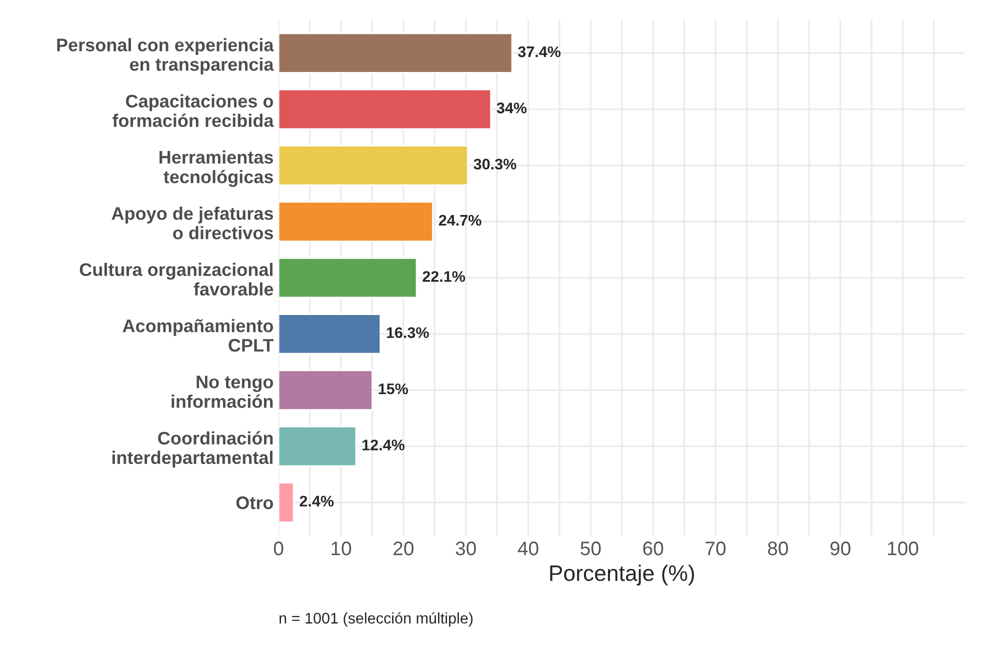 This screenshot has width=995, height=646. What do you see at coordinates (444, 276) in the screenshot?
I see `data-label: 22.1%` at bounding box center [444, 276].